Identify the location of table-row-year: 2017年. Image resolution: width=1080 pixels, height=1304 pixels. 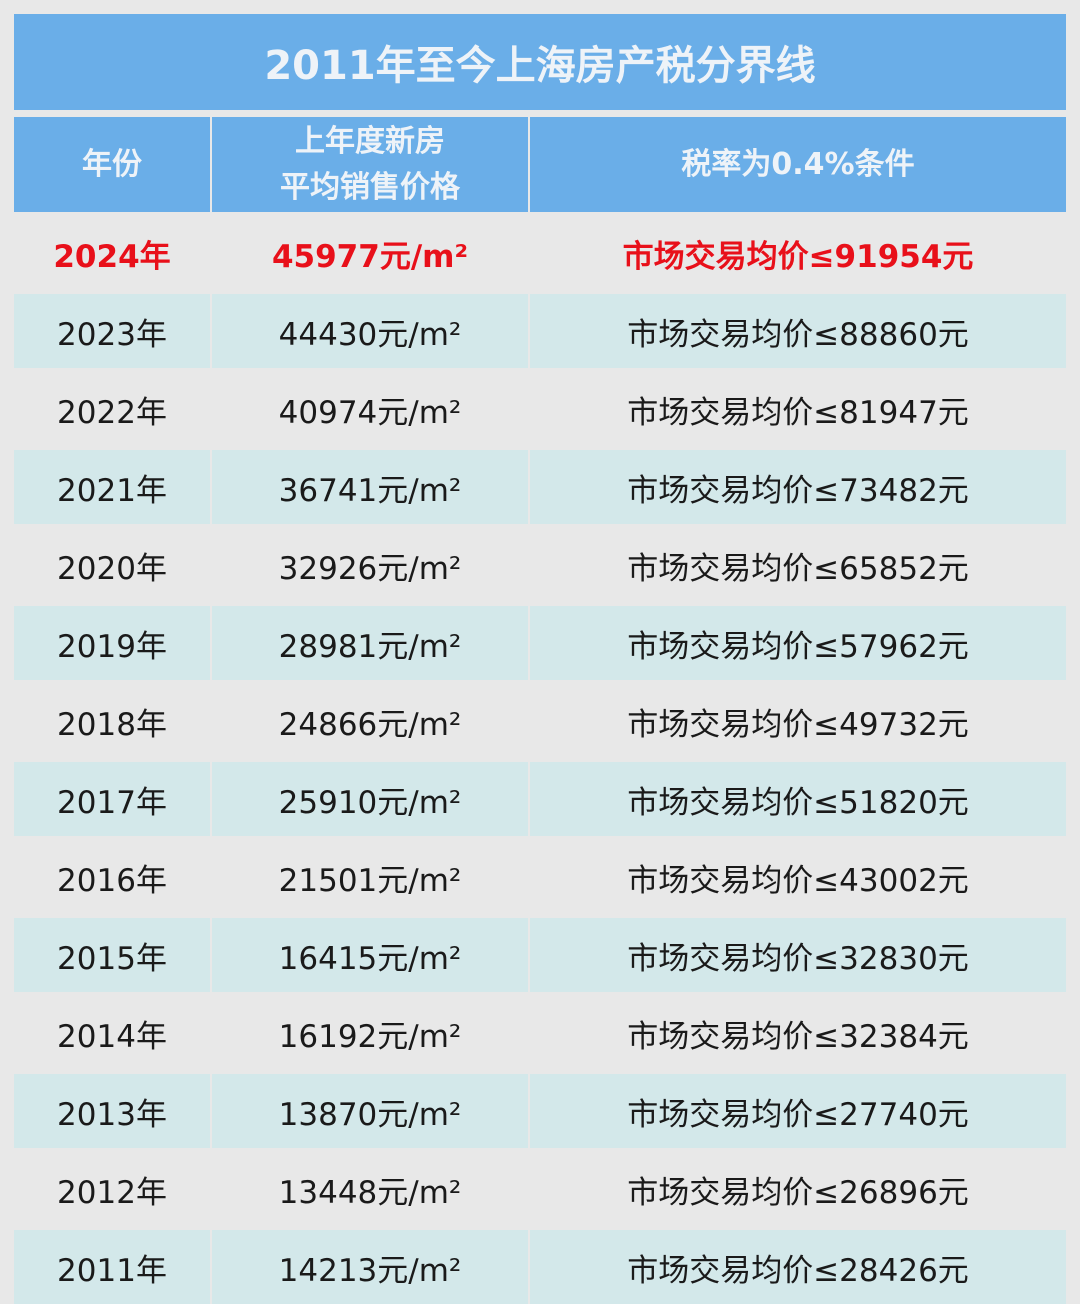
(112, 799).